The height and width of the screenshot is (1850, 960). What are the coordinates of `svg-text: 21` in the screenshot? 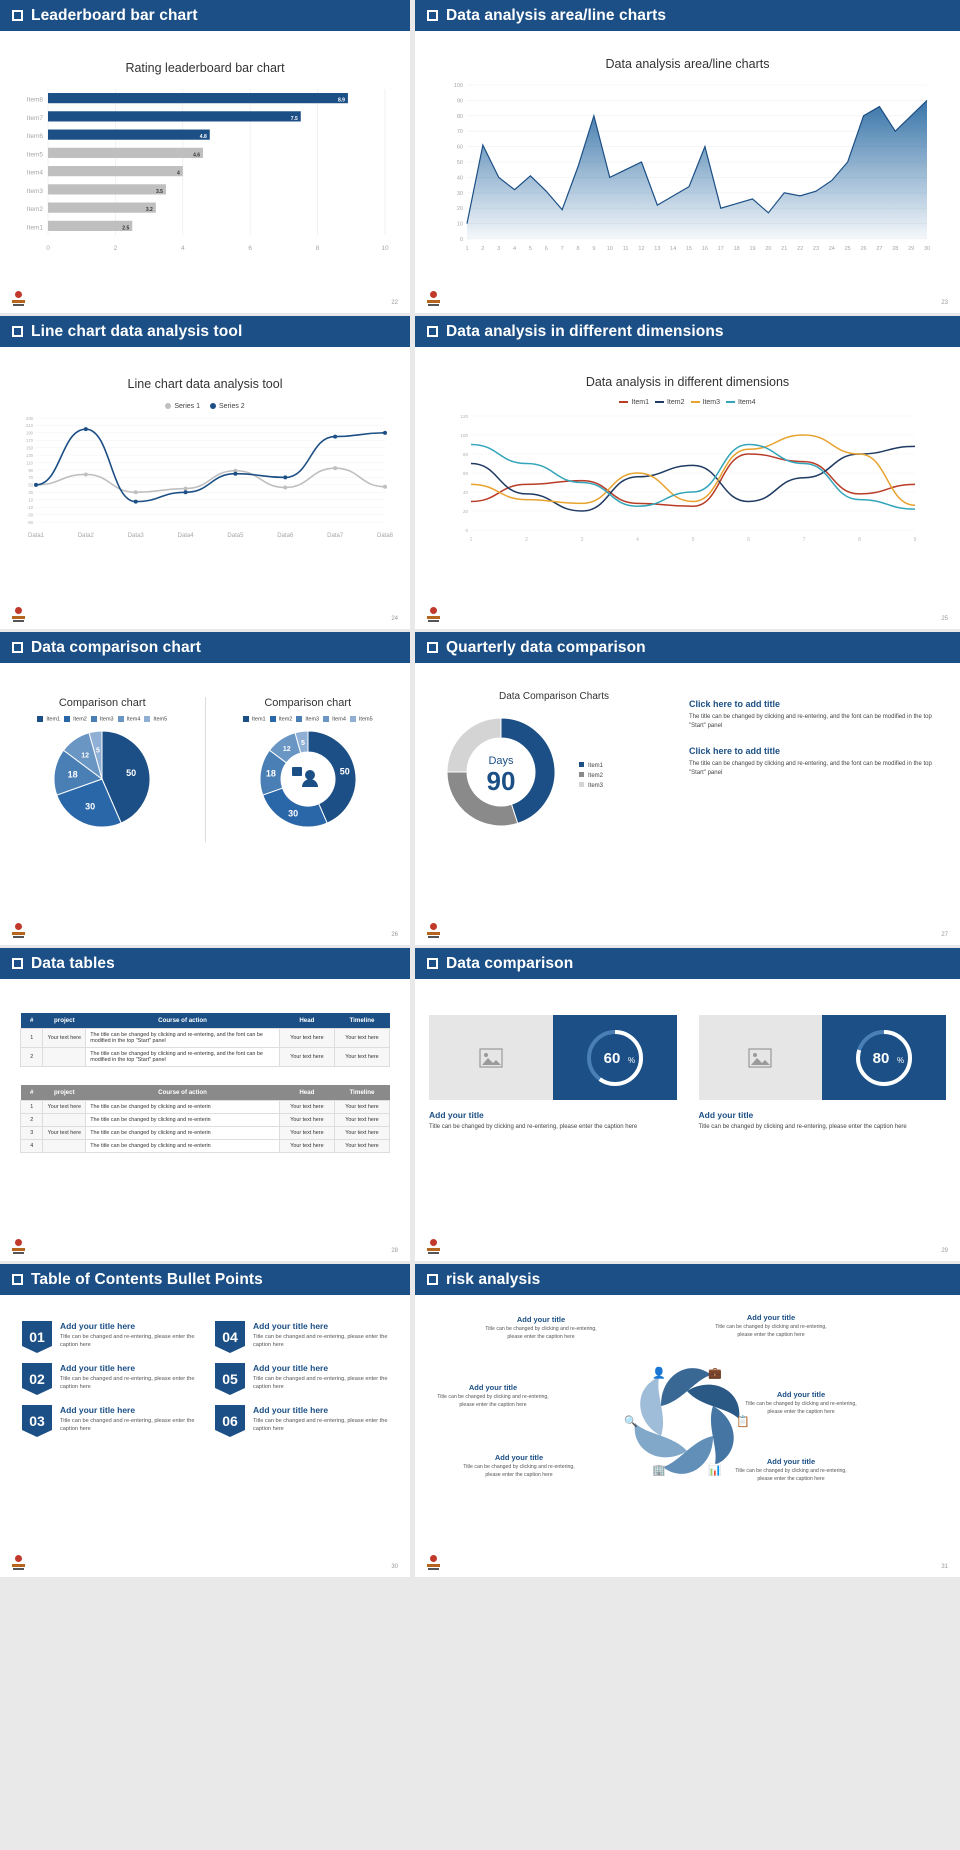 It's located at (784, 249).